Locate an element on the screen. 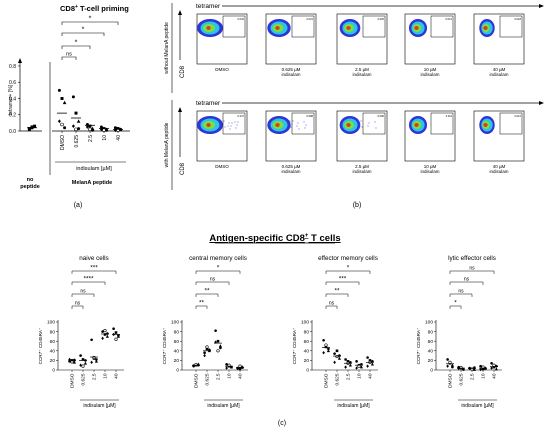 The image size is (550, 435). y-tick-label: 60 is located at coordinates (307, 342).